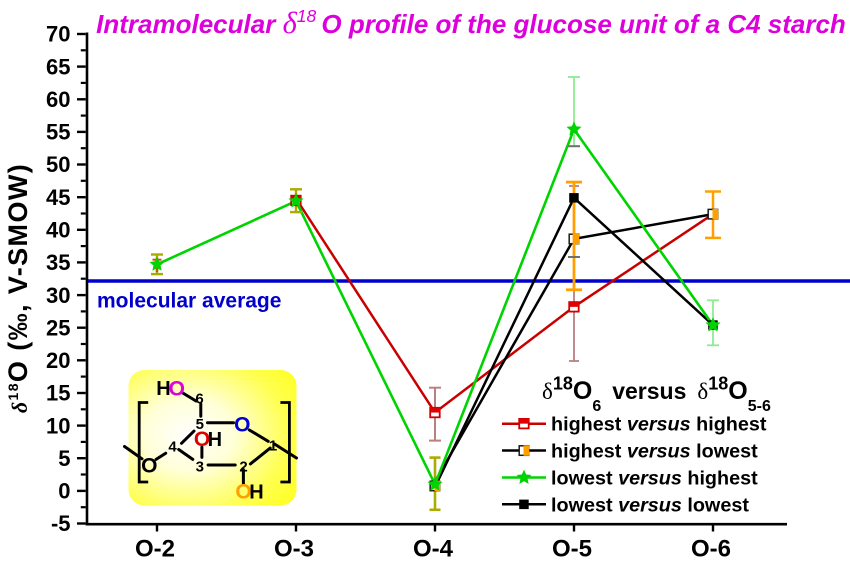 The width and height of the screenshot is (850, 569). What do you see at coordinates (58, 34) in the screenshot?
I see `svg-text: 70` at bounding box center [58, 34].